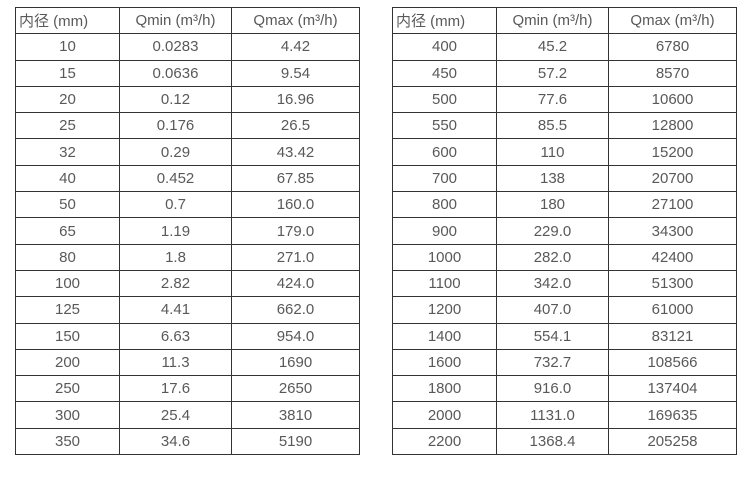 The image size is (750, 483). Describe the element at coordinates (67, 126) in the screenshot. I see `table-cell: 25` at that location.